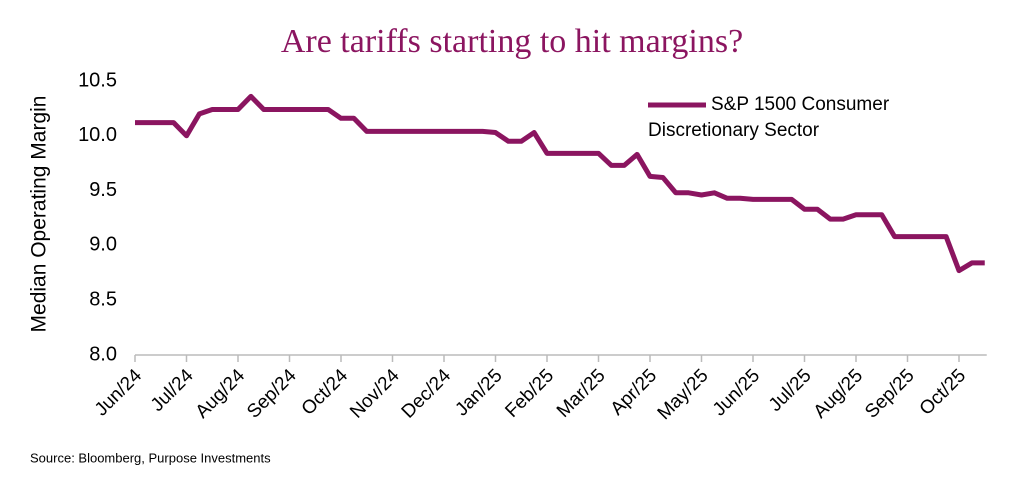 The image size is (1024, 477). I want to click on x-tick-label: May/25, so click(683, 394).